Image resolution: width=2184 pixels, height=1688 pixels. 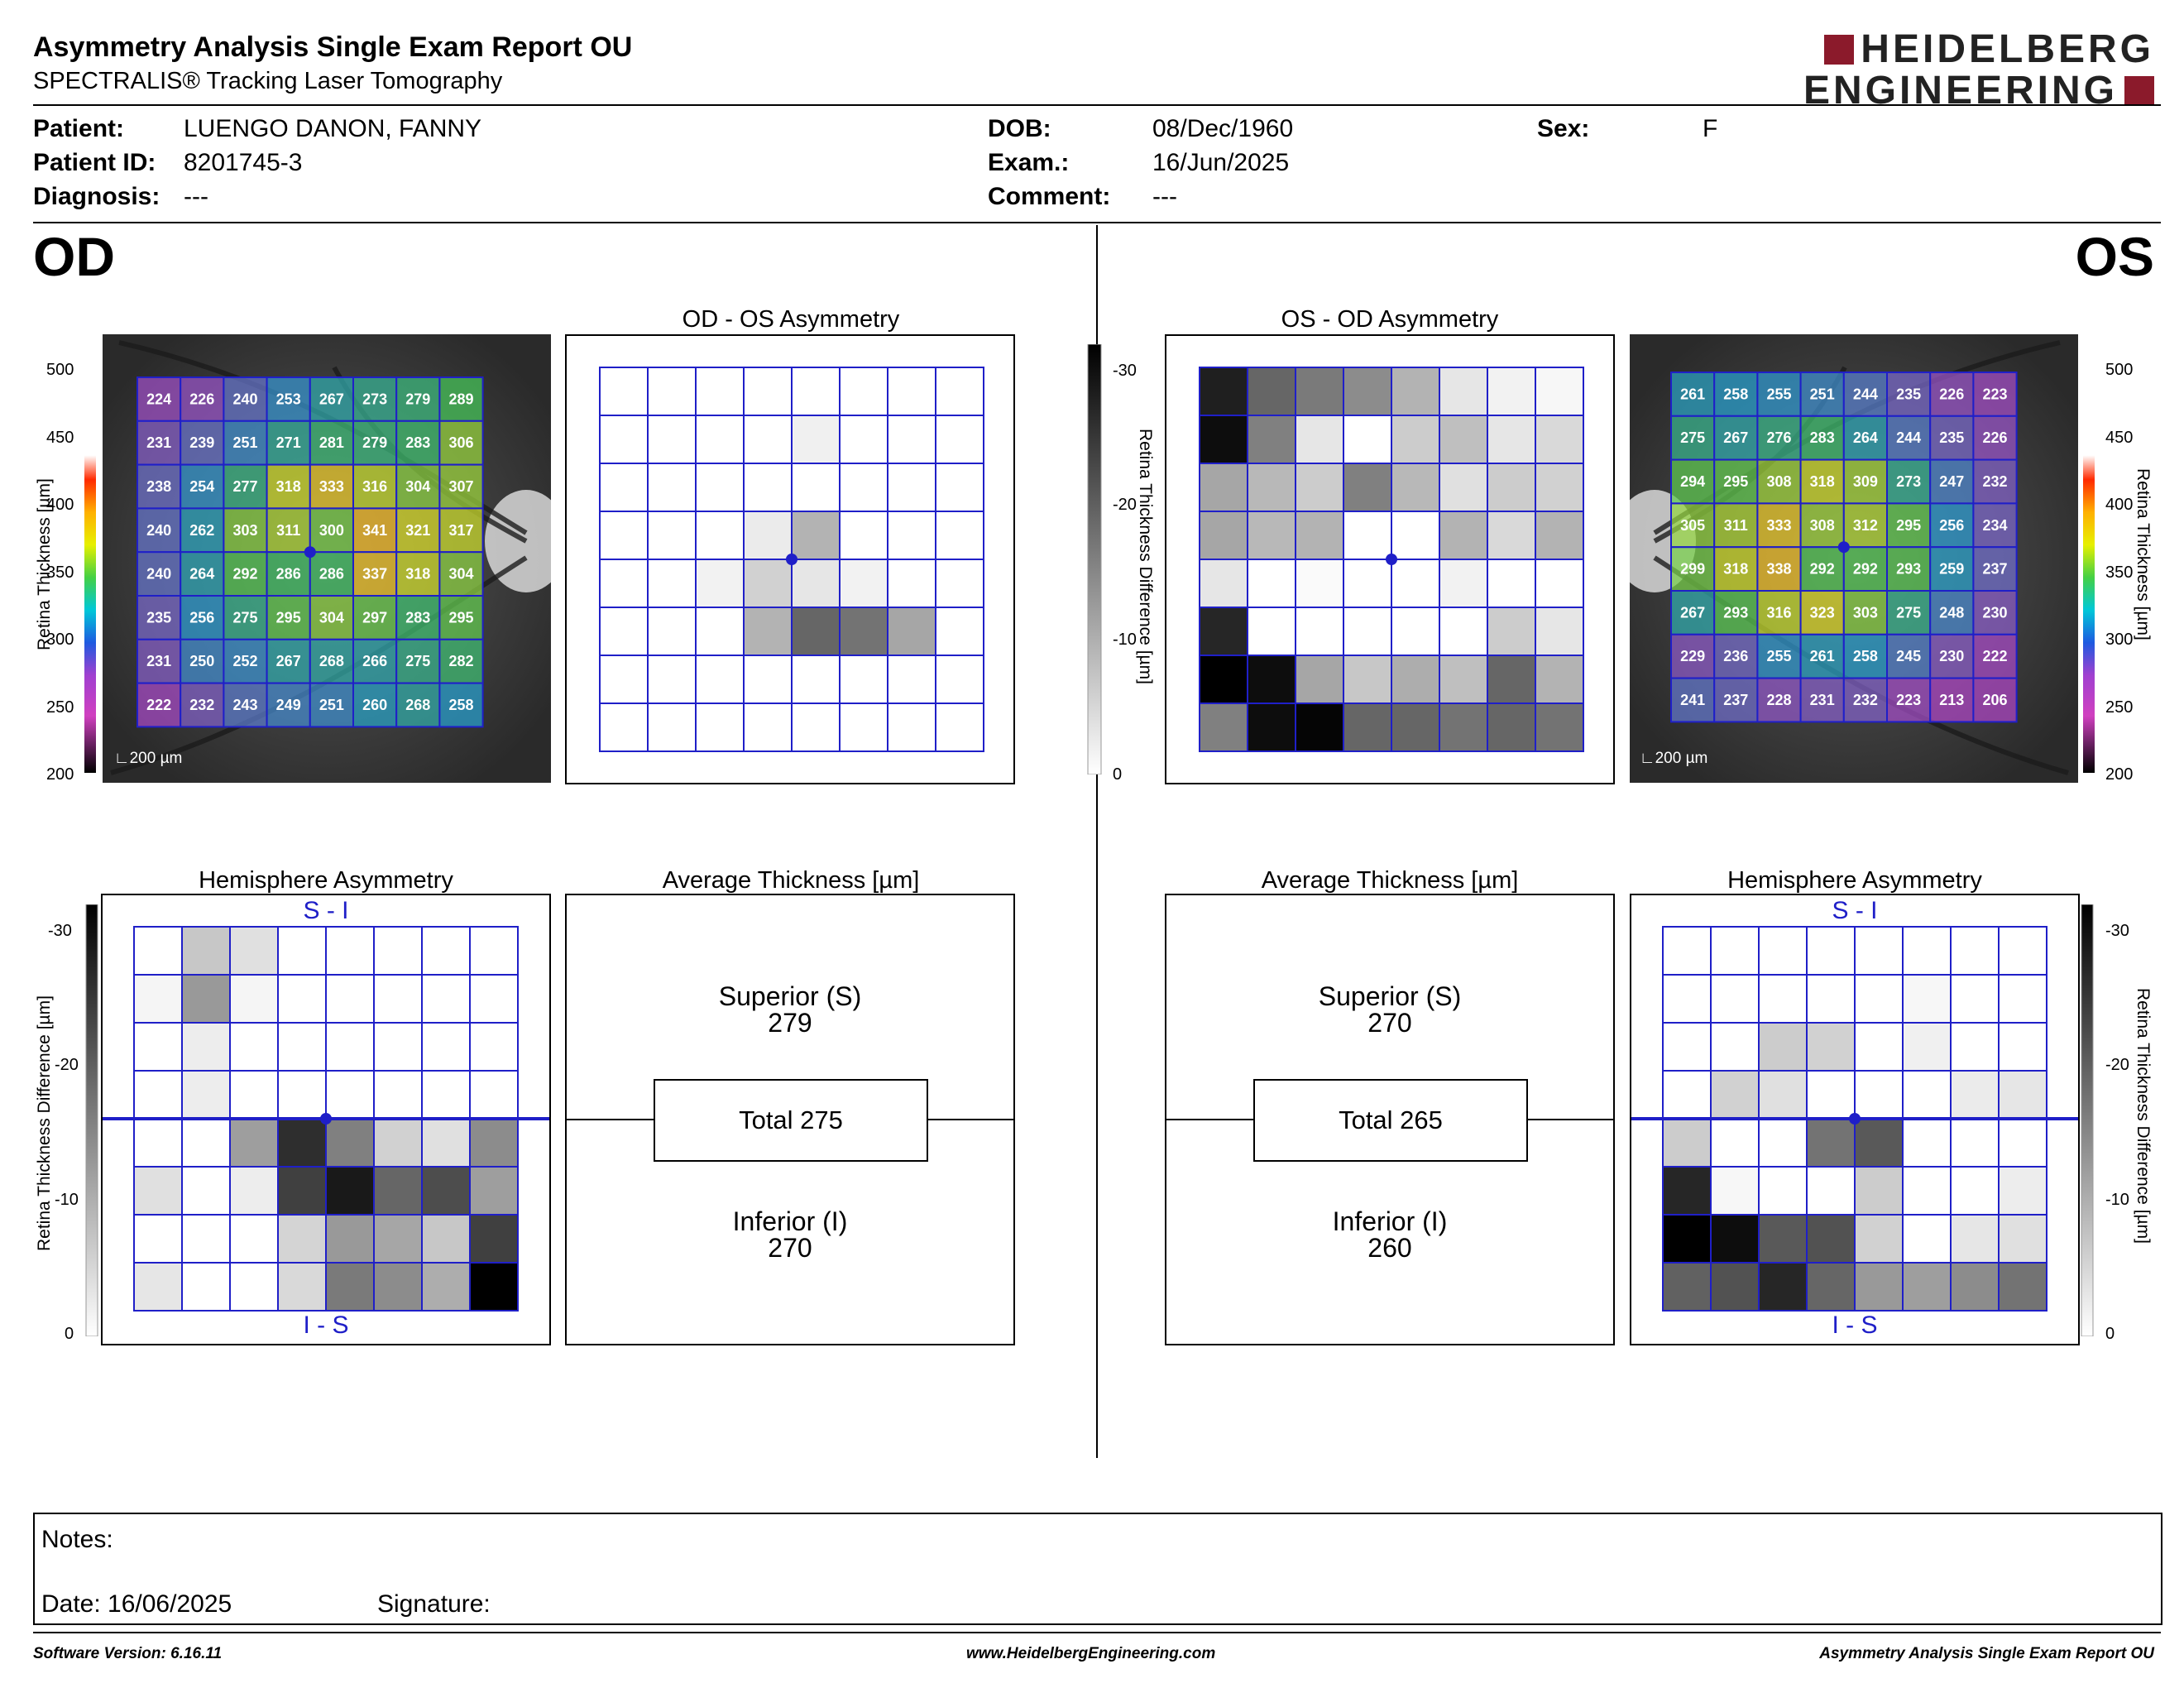 I want to click on od-thickness-value: 295, so click(x=460, y=617).